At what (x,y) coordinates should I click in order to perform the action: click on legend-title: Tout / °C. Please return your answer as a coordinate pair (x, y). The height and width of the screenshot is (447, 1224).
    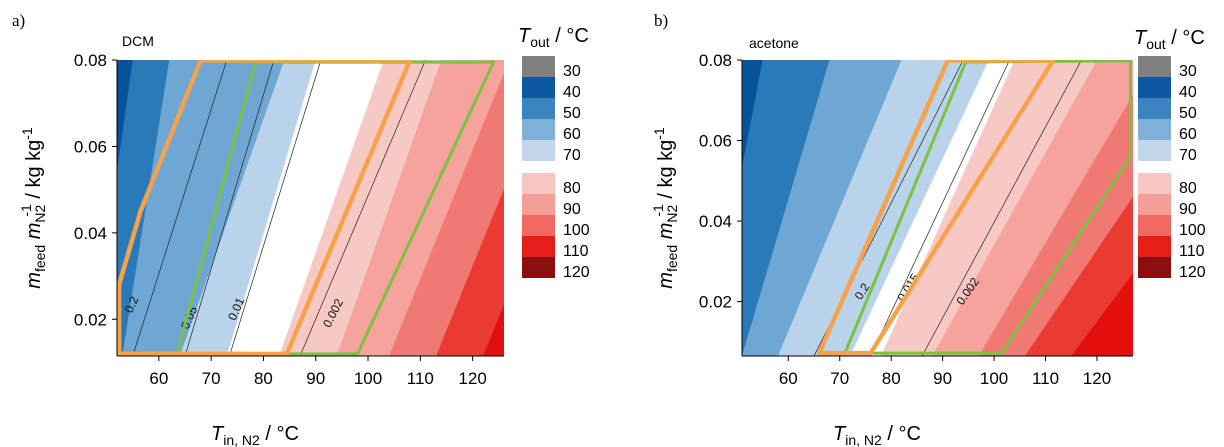
    Looking at the image, I should click on (553, 37).